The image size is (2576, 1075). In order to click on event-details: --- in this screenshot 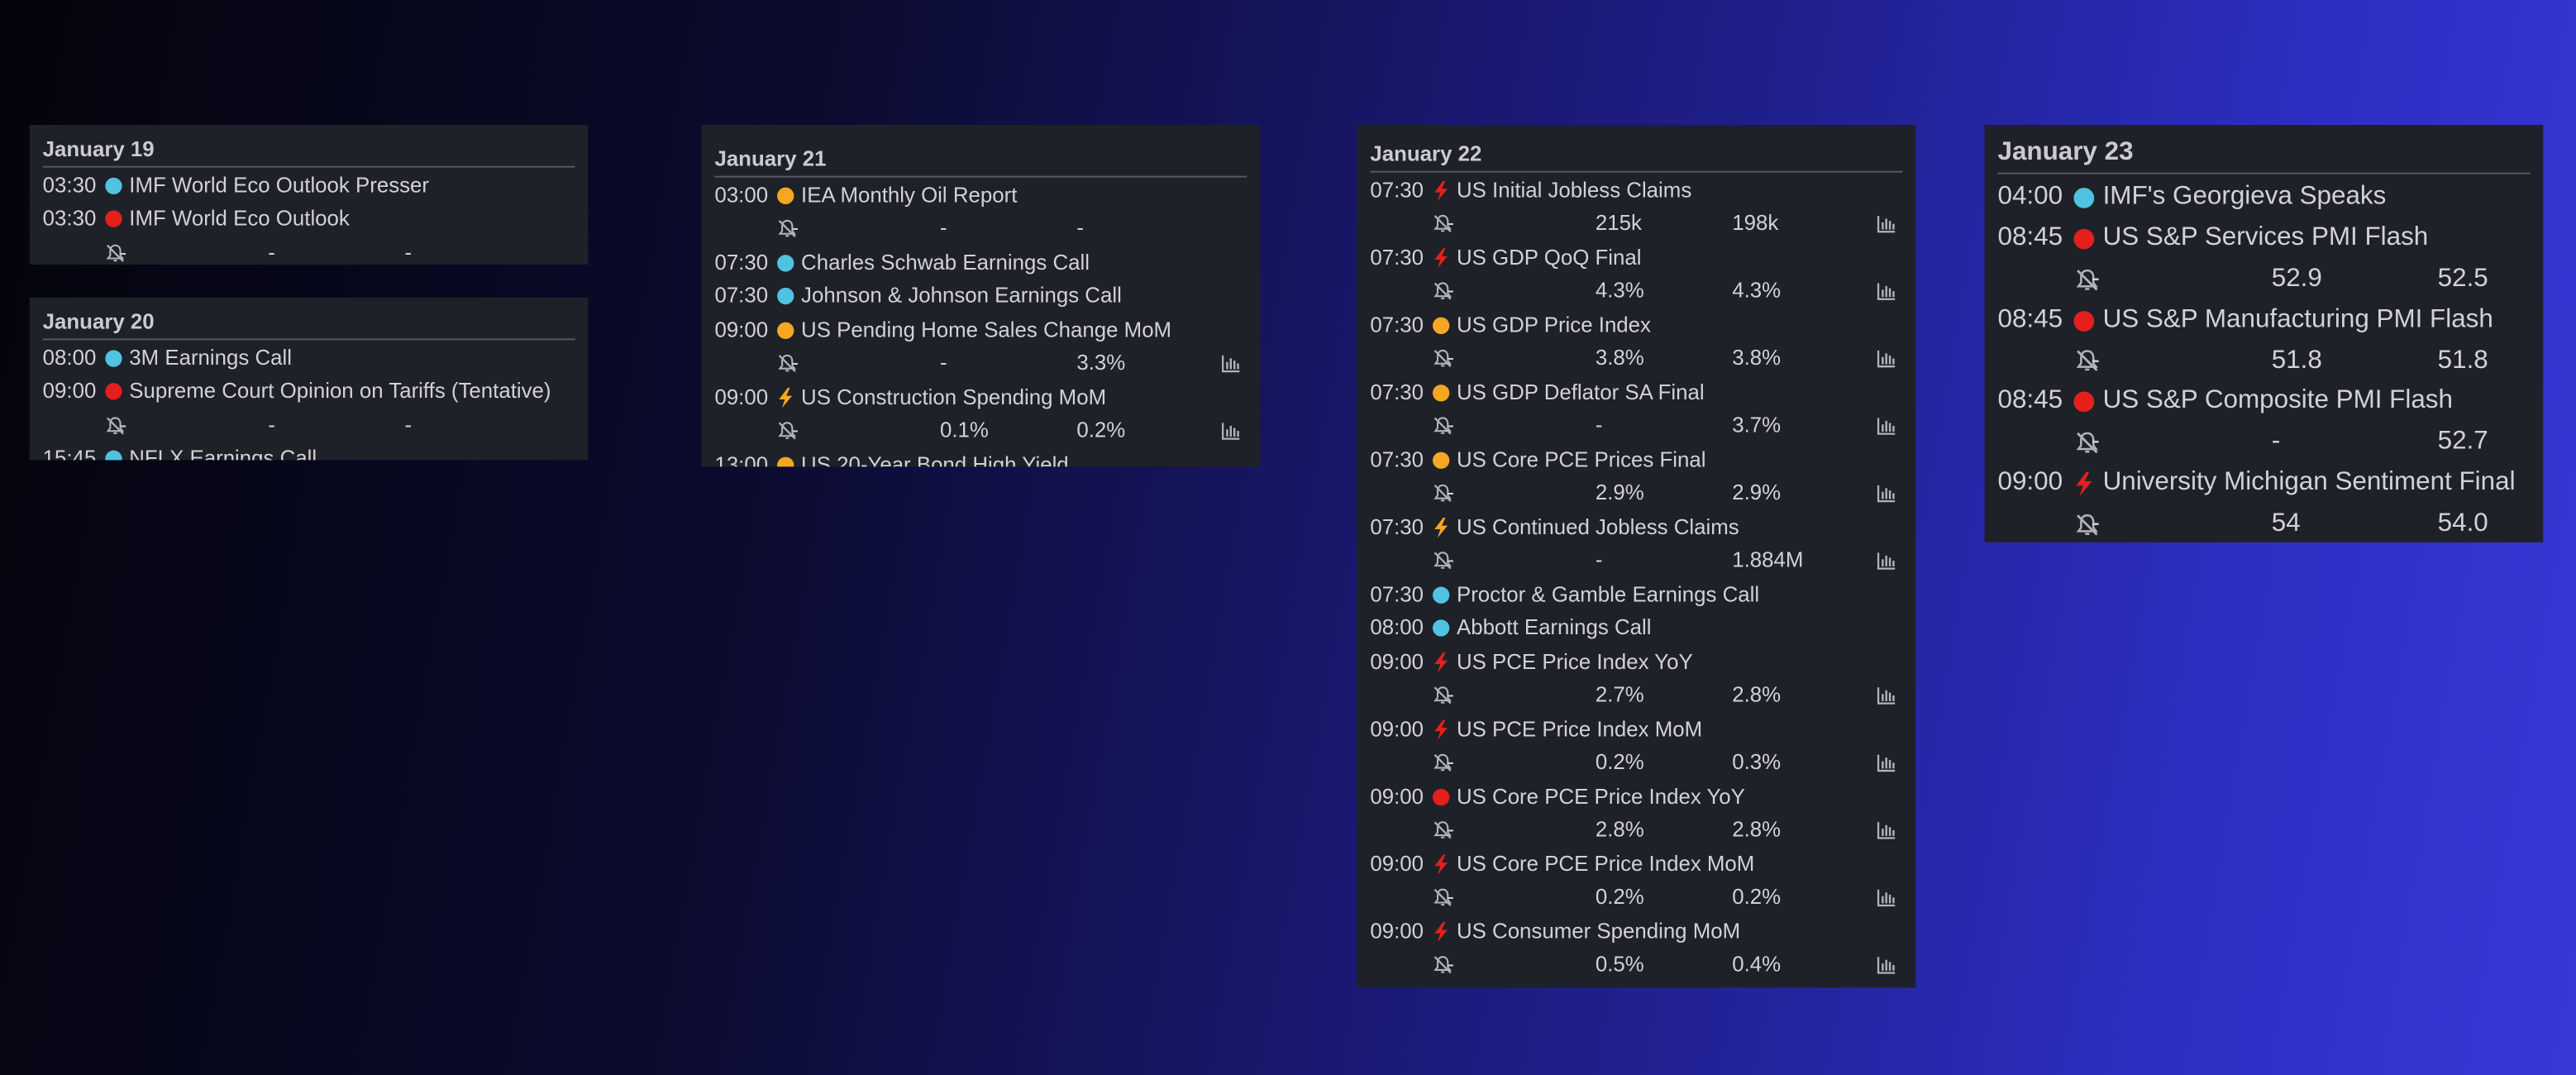, I will do `click(309, 250)`.